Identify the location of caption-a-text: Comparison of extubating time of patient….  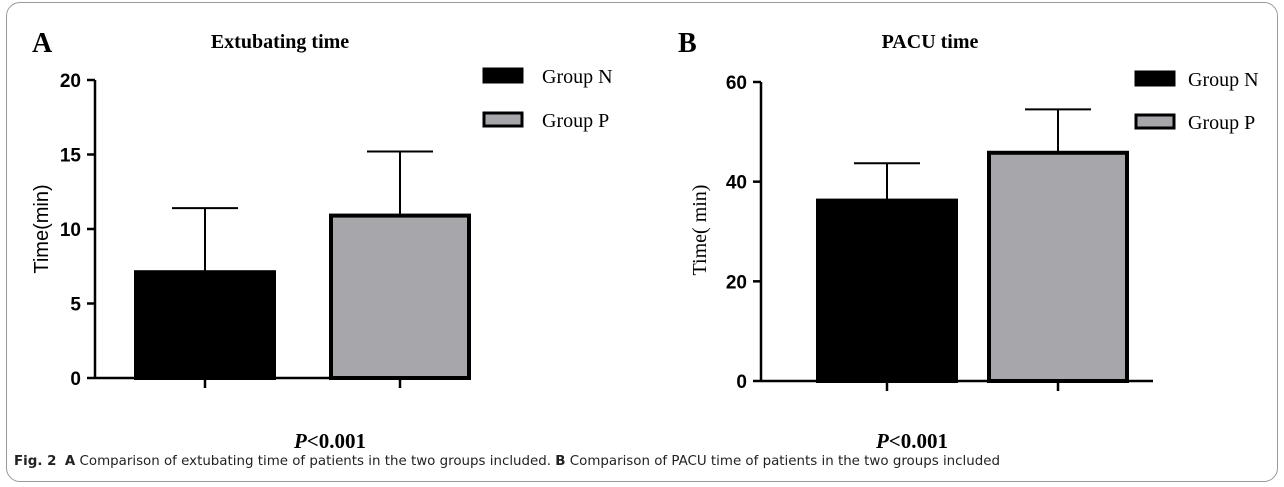
(315, 461).